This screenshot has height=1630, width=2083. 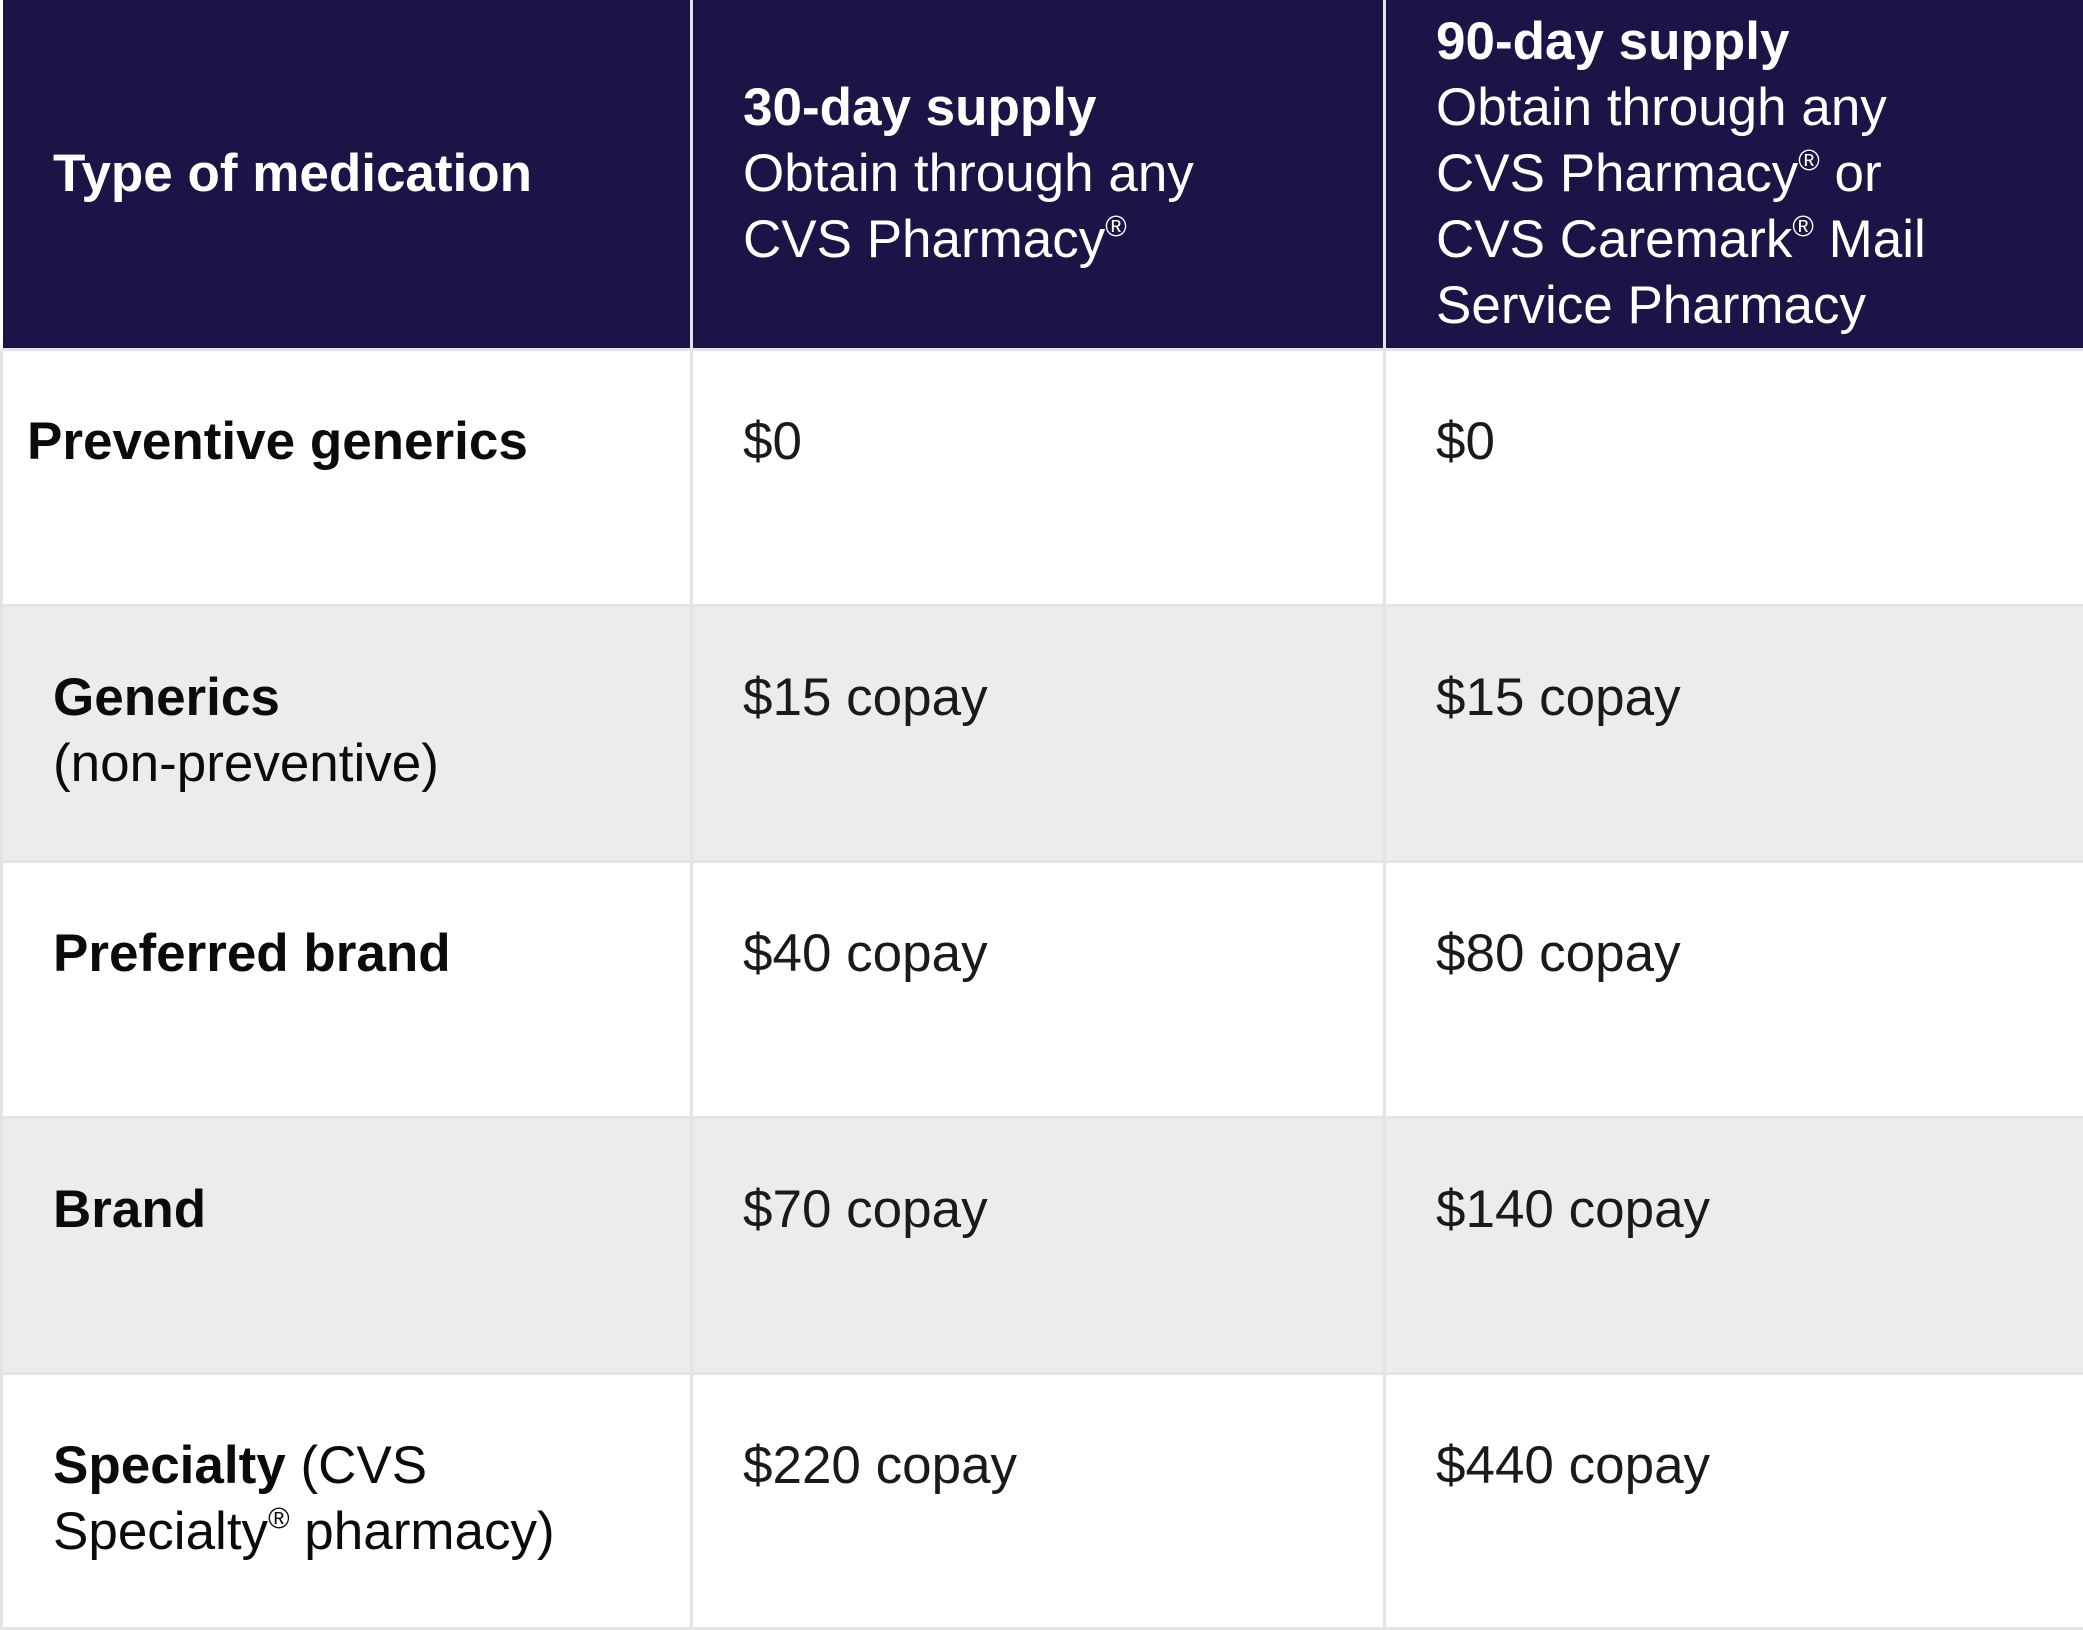 I want to click on header-90-line3-tail: Mail, so click(x=1869, y=239).